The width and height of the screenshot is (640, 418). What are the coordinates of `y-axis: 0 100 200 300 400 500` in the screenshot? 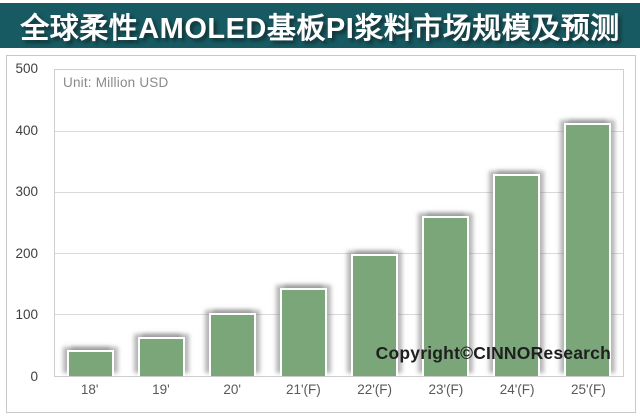 It's located at (22, 222).